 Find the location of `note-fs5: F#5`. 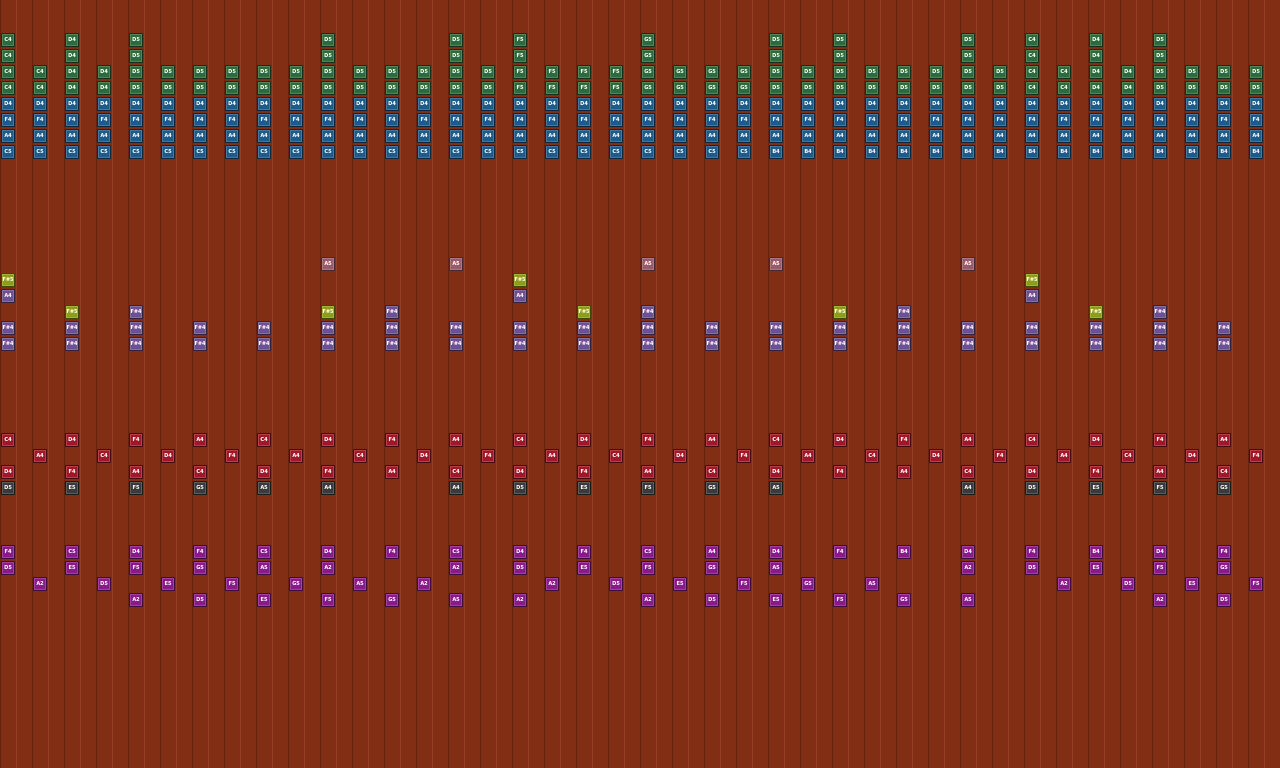

note-fs5: F#5 is located at coordinates (1096, 312).